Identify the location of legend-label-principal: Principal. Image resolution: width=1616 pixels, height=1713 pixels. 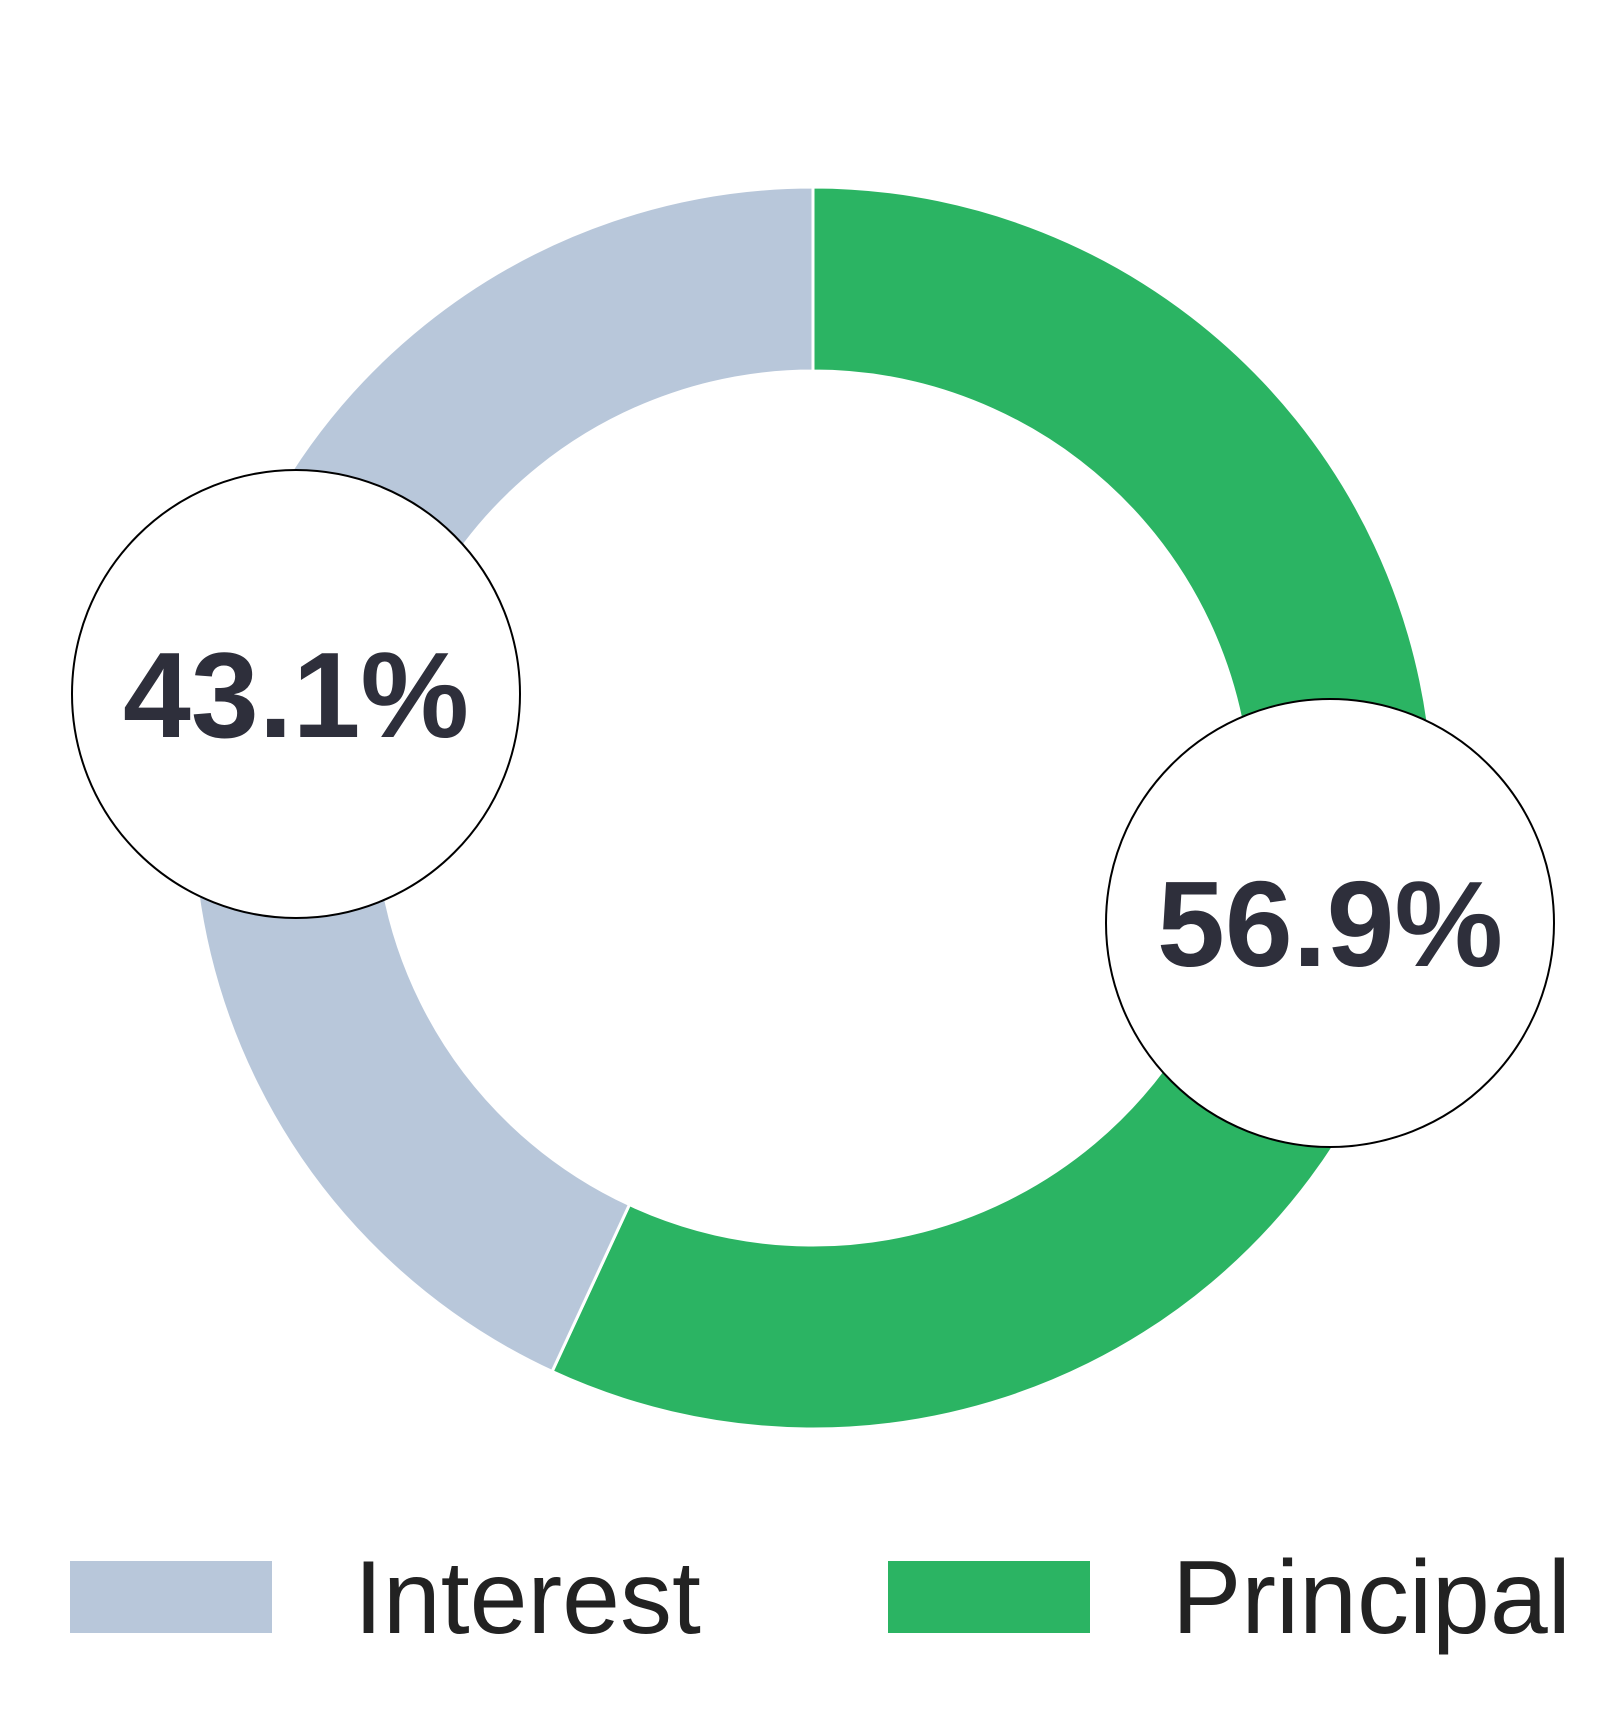
(1371, 1598).